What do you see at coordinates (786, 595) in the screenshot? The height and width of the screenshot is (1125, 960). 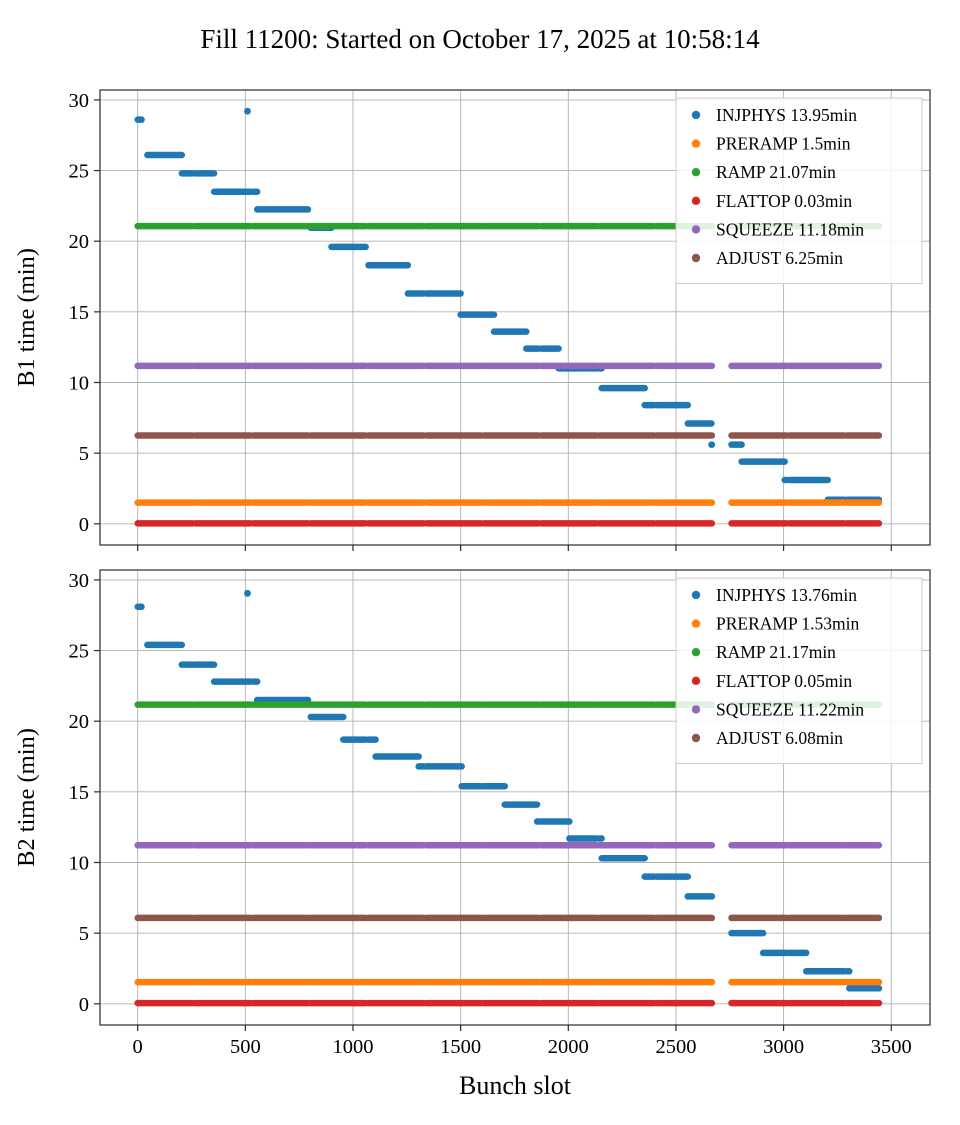 I see `legend-label: INJPHYS 13.76min` at bounding box center [786, 595].